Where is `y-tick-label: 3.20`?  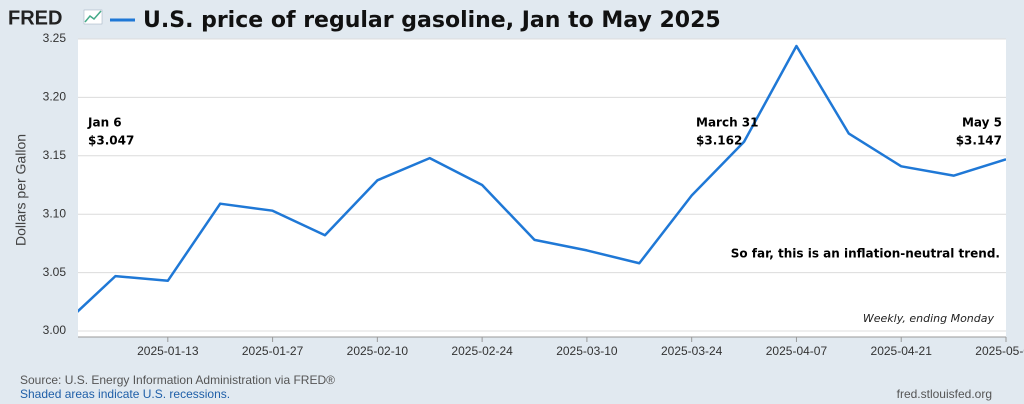 y-tick-label: 3.20 is located at coordinates (55, 97).